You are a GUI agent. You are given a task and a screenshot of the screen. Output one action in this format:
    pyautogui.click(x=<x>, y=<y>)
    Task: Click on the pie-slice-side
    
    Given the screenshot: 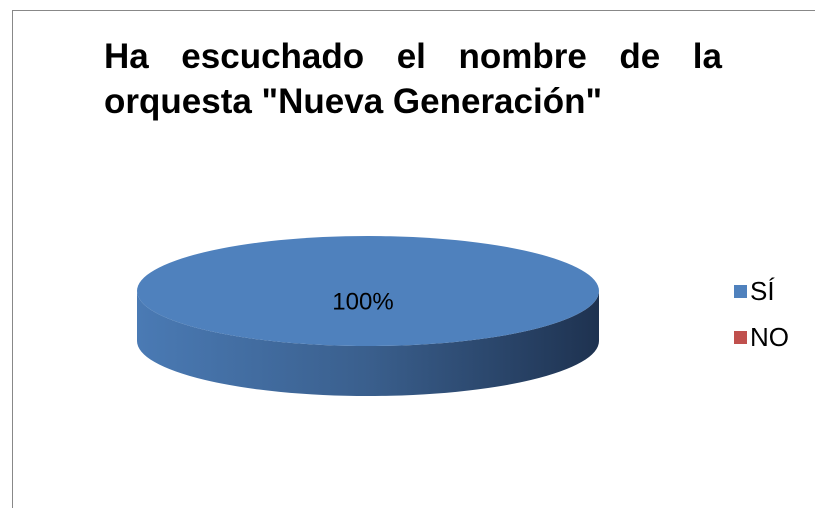 What is the action you would take?
    pyautogui.click(x=368, y=343)
    